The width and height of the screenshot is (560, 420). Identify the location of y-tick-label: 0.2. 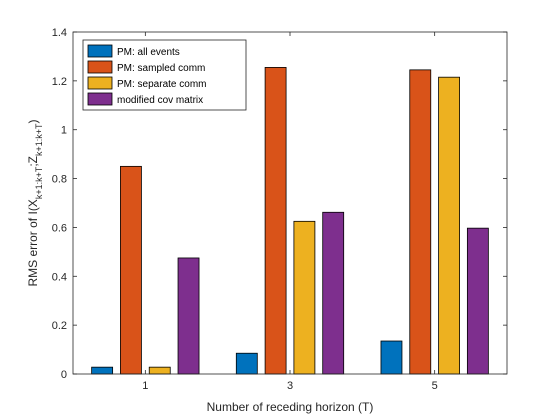
(59, 326).